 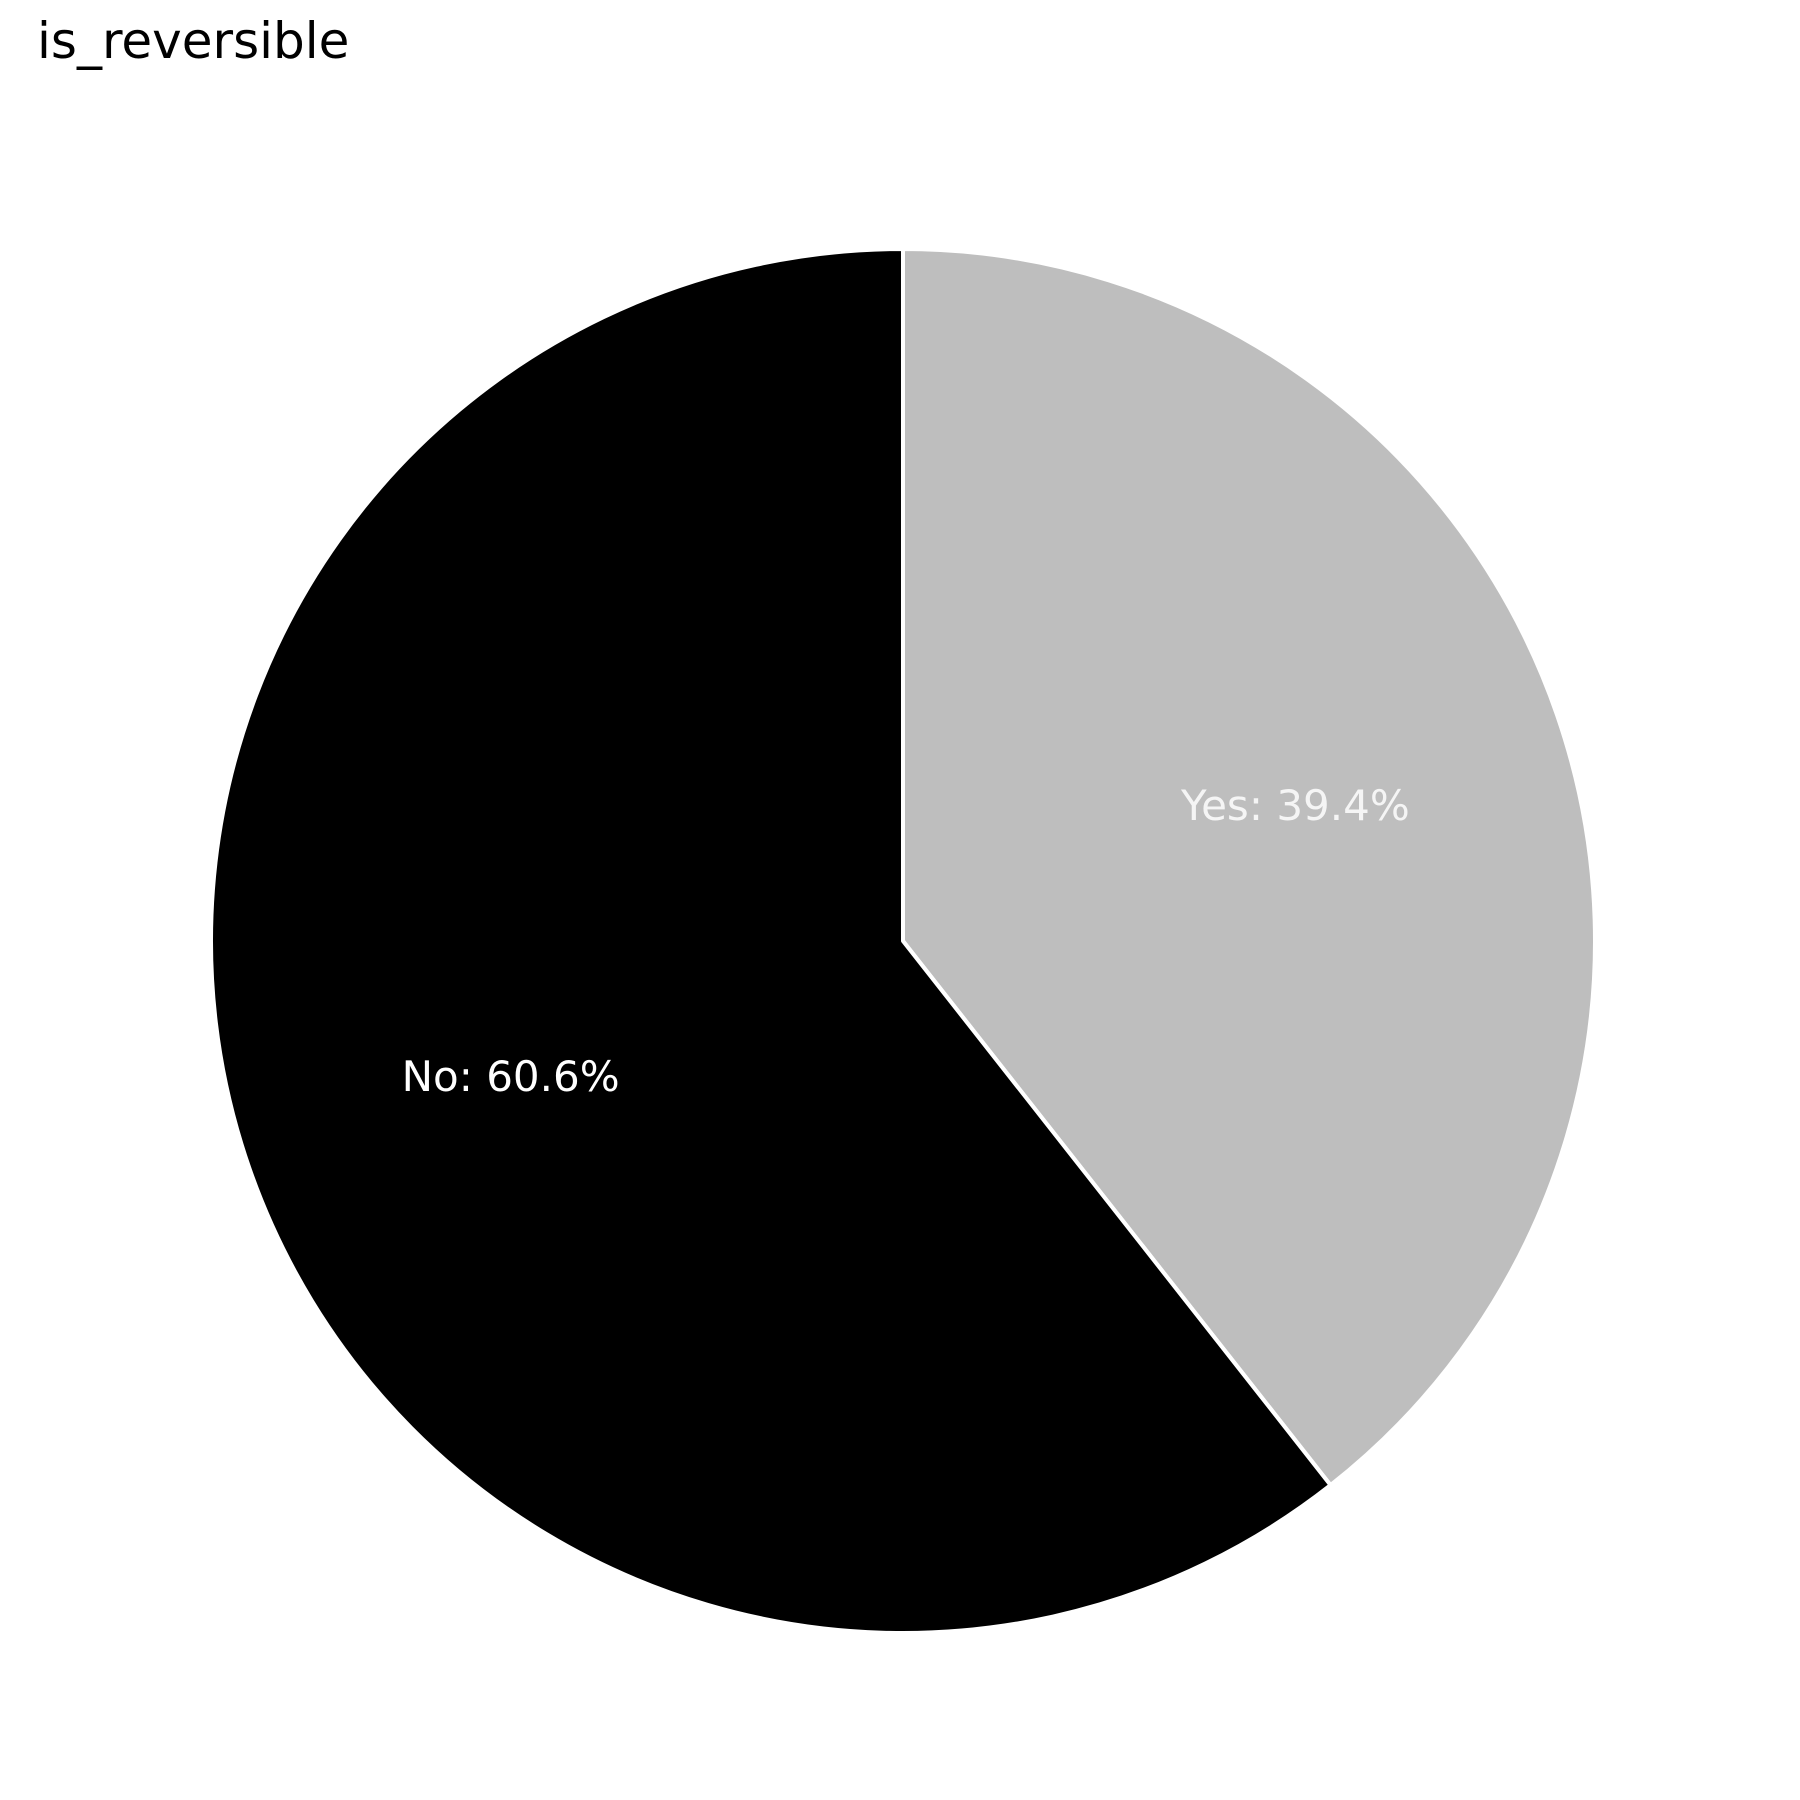 What do you see at coordinates (193, 41) in the screenshot?
I see `chart-title: is_reversible` at bounding box center [193, 41].